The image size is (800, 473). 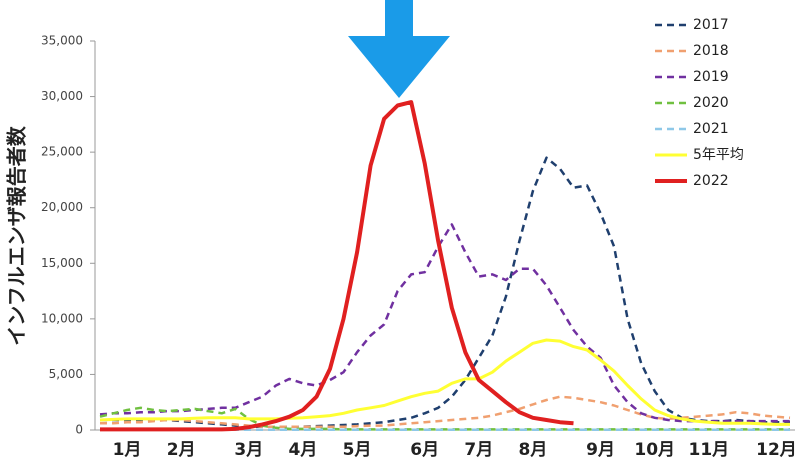 I want to click on y-tick-label: 30,000, so click(x=62, y=96).